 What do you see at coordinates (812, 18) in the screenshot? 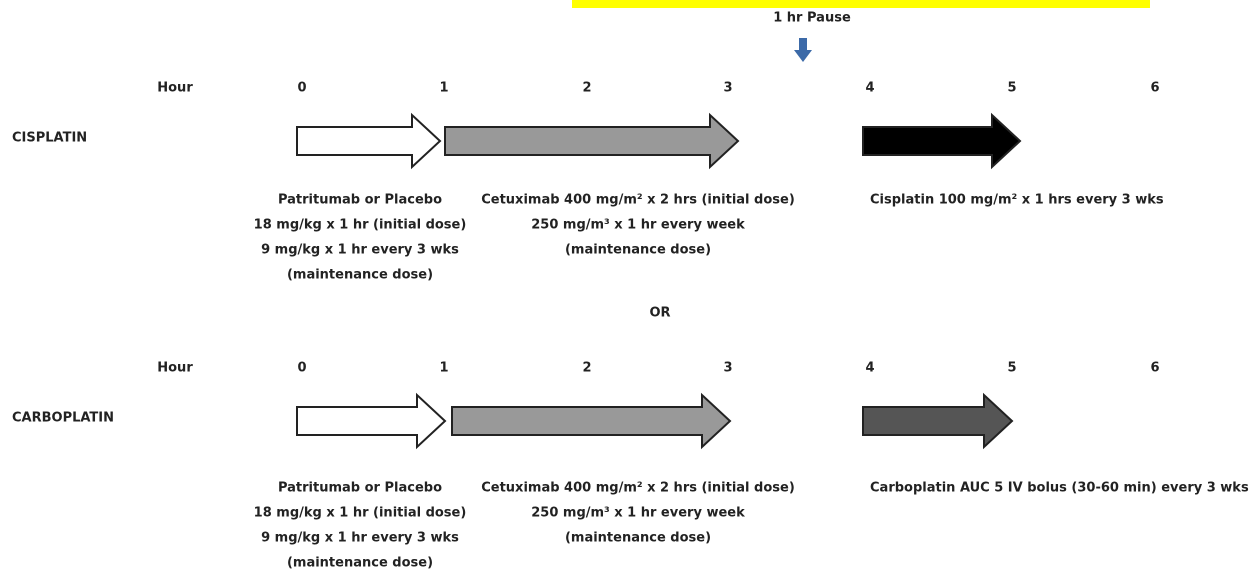
I see `pause-label: 1 hr Pause` at bounding box center [812, 18].